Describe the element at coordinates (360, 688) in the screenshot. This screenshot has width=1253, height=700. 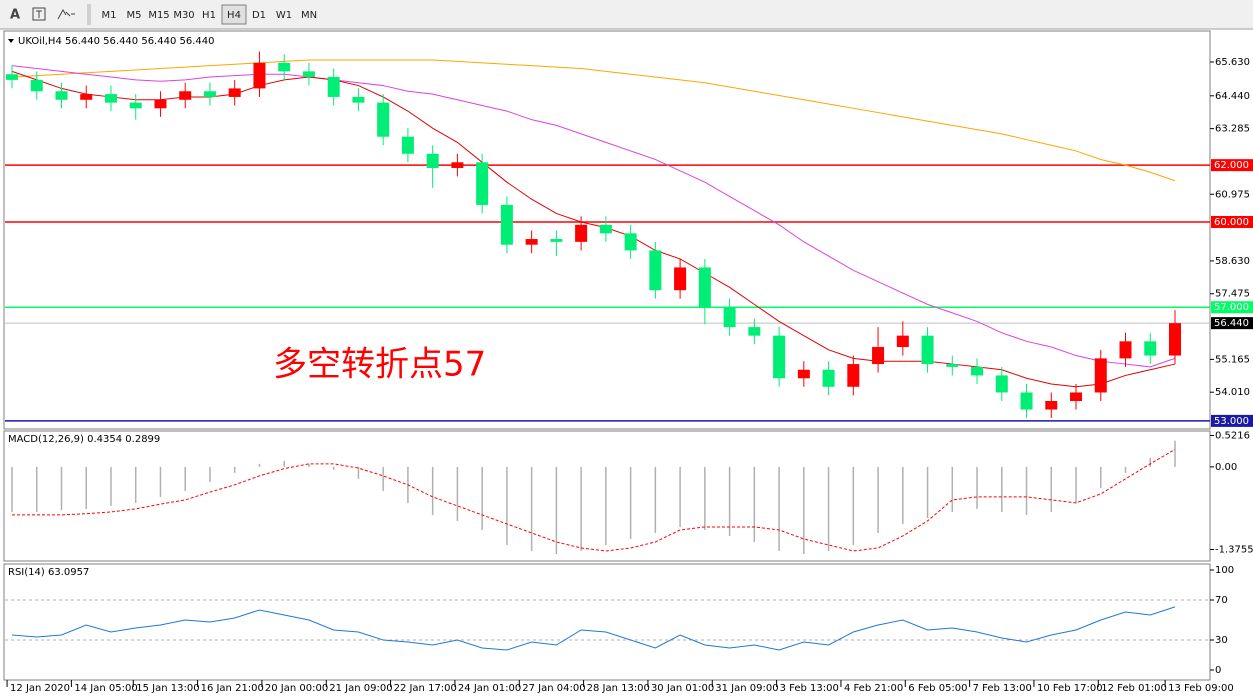
I see `x-tick-label: 21 Jan 09:00` at that location.